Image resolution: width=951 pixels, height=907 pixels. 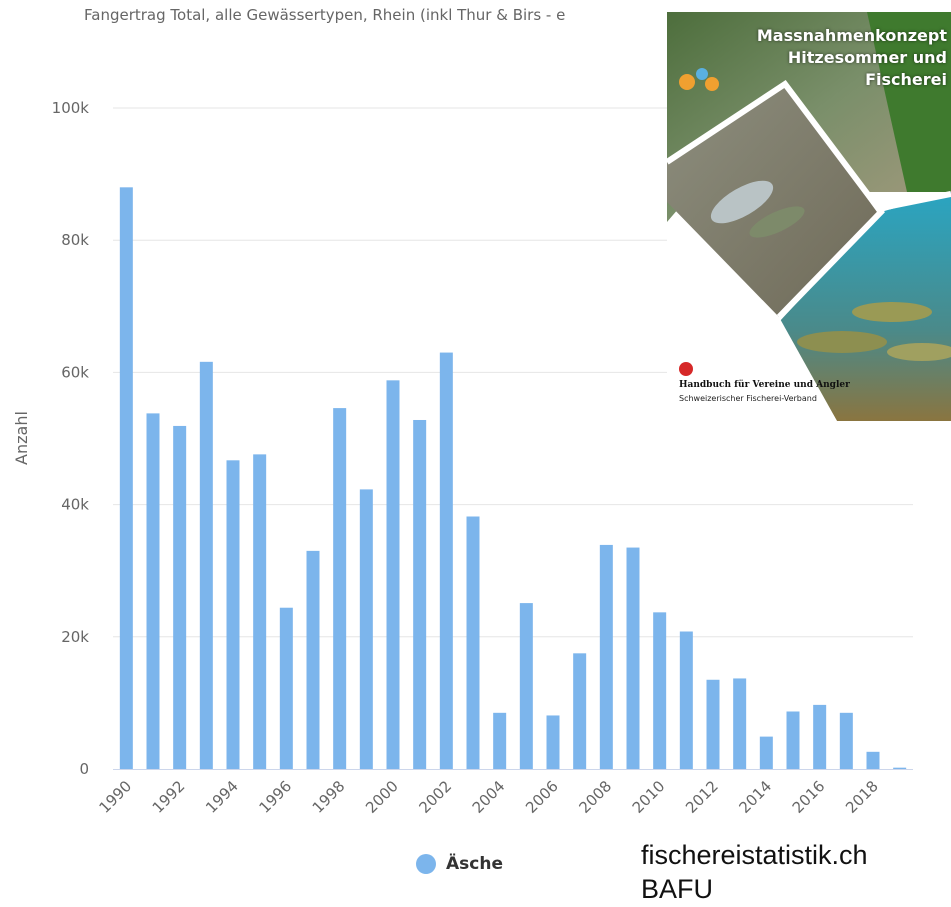 I want to click on x-tick-label: 1998, so click(x=329, y=797).